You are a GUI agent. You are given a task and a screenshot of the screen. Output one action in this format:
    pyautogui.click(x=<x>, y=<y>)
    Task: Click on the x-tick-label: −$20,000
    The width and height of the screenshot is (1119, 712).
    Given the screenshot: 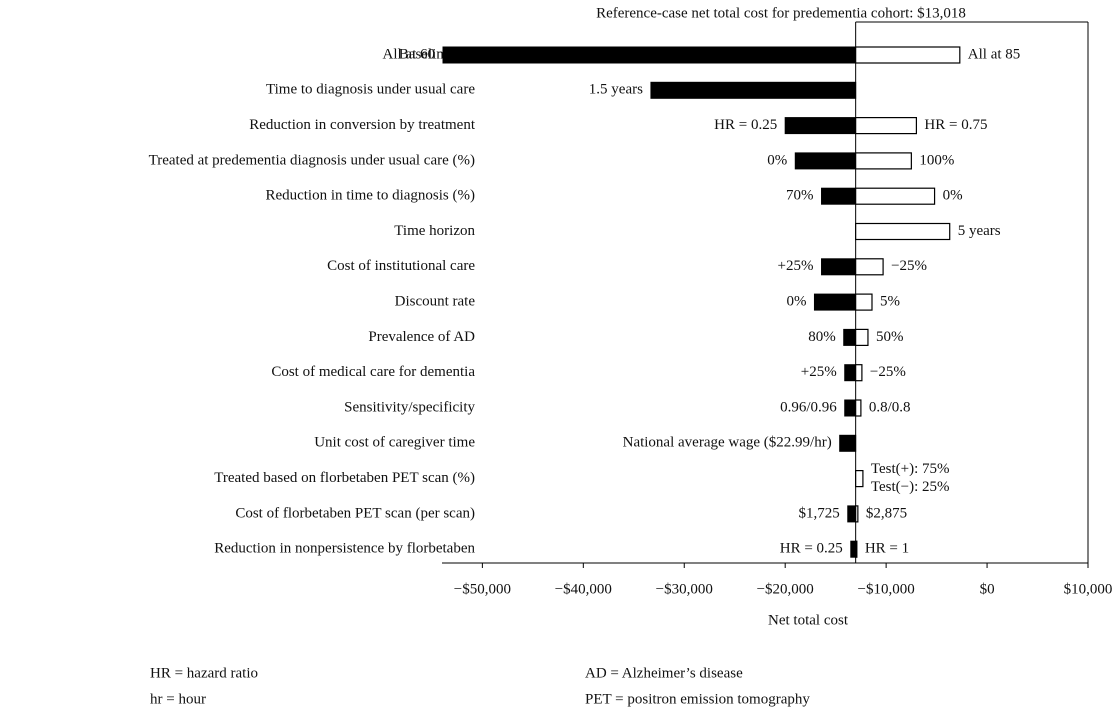 What is the action you would take?
    pyautogui.click(x=785, y=589)
    